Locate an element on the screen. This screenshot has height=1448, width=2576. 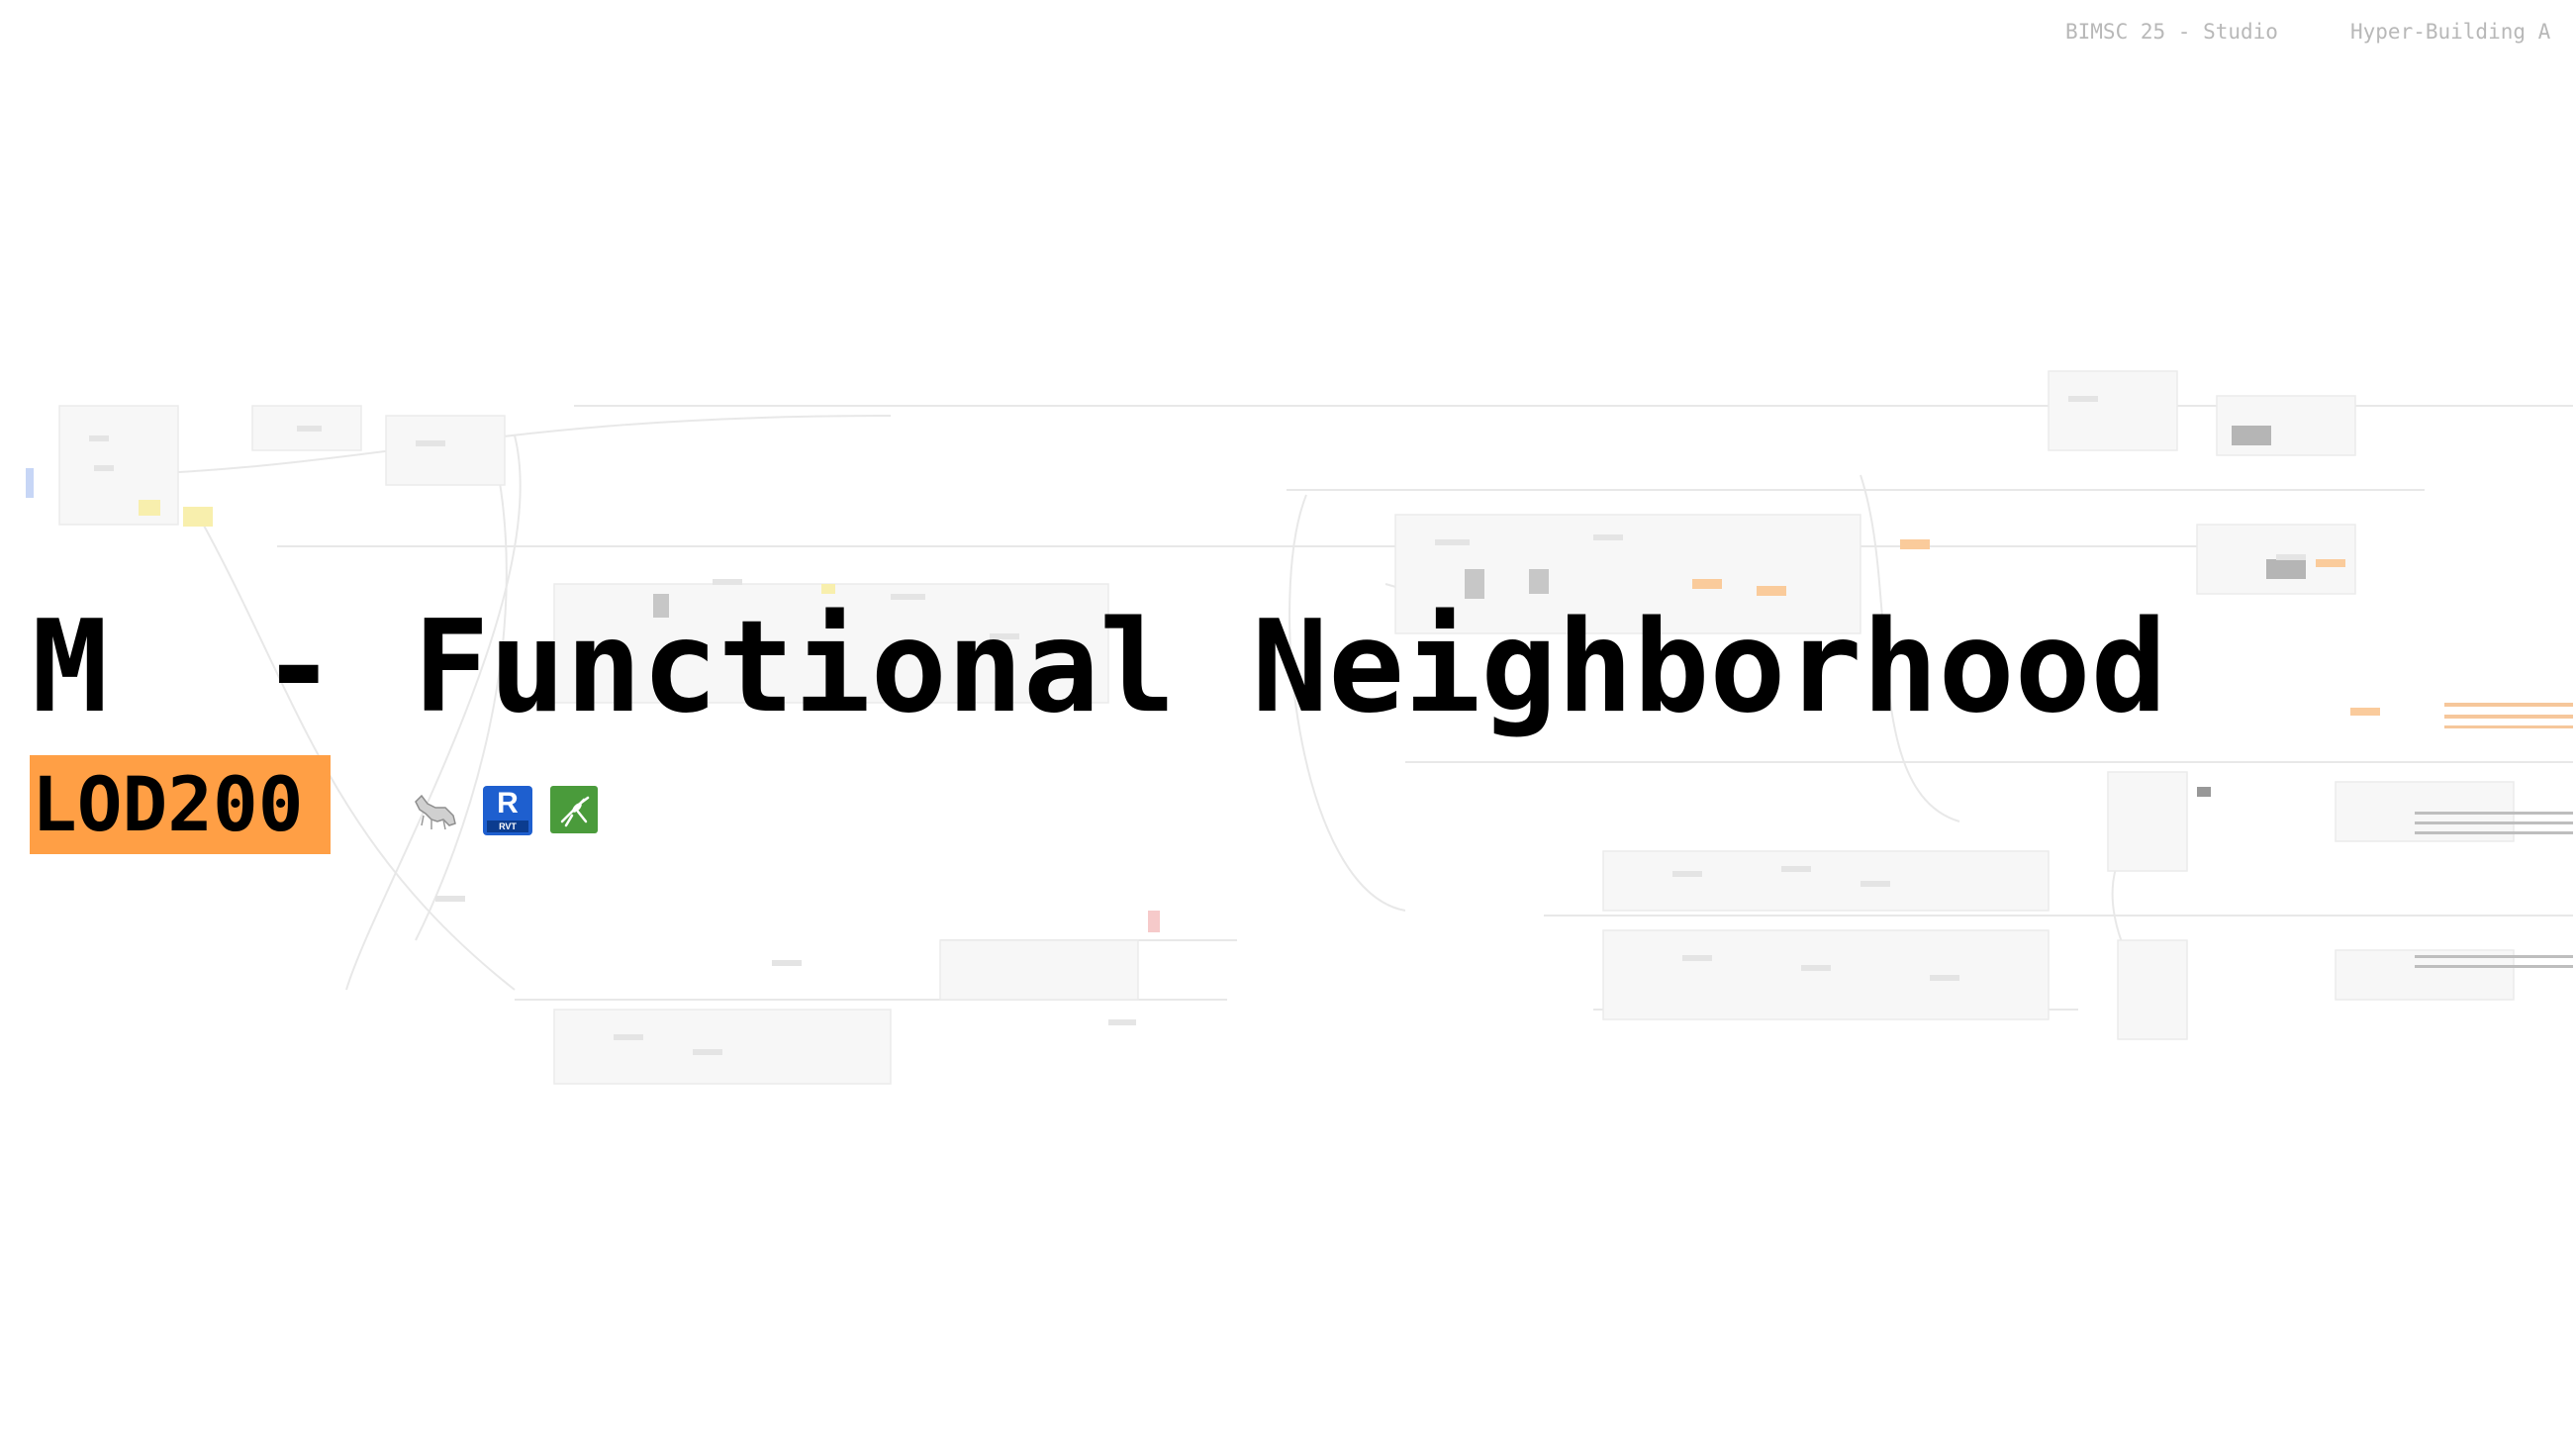
course-label: BIMSC 25 - Studio is located at coordinates (2171, 32).